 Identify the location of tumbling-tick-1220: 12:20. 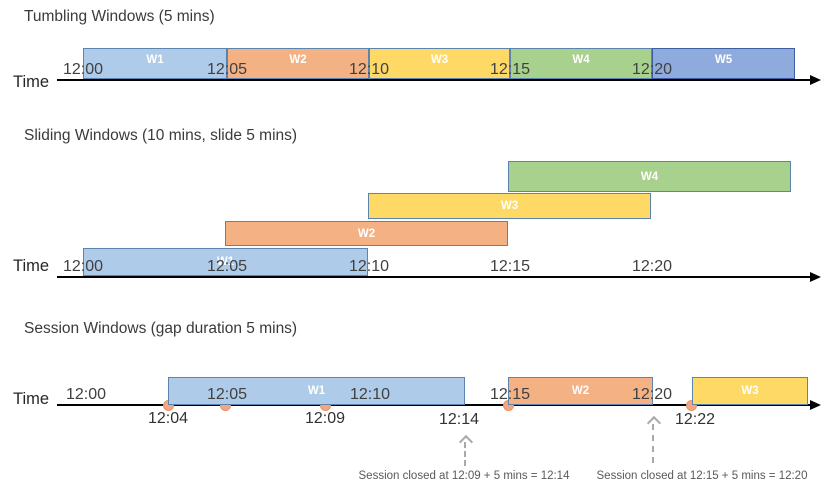
(652, 69).